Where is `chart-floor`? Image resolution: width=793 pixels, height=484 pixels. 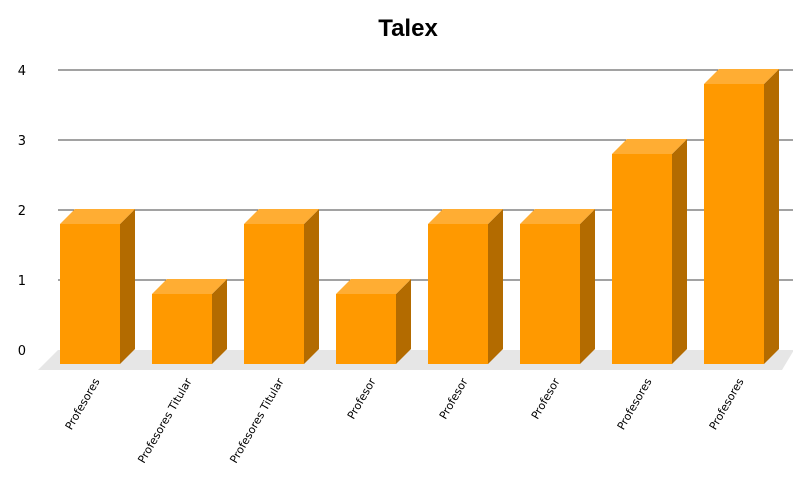 chart-floor is located at coordinates (415, 360).